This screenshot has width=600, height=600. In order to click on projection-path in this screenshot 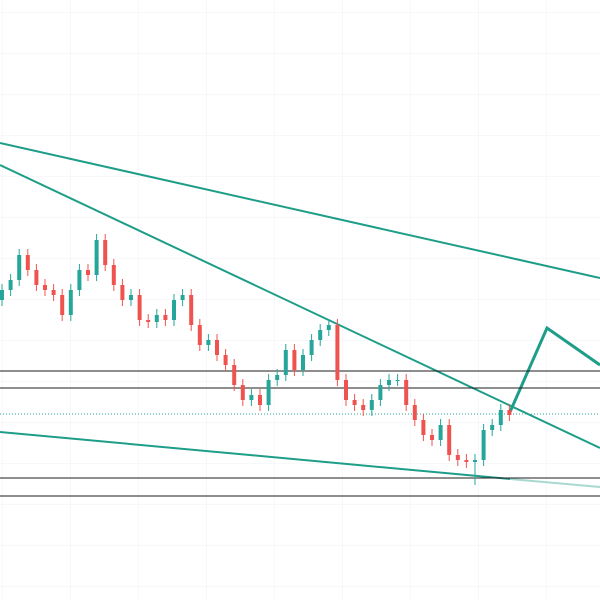, I will do `click(554, 369)`.